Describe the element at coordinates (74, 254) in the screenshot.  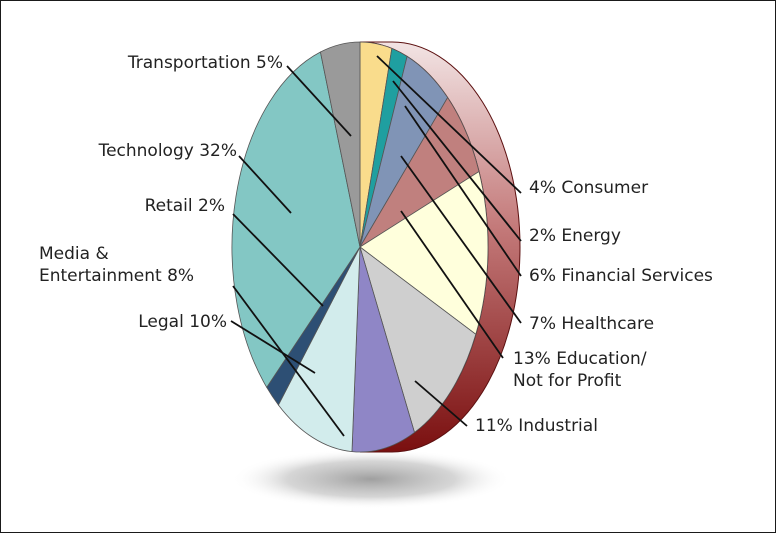
I see `label-media-entertainment-line: Media &` at that location.